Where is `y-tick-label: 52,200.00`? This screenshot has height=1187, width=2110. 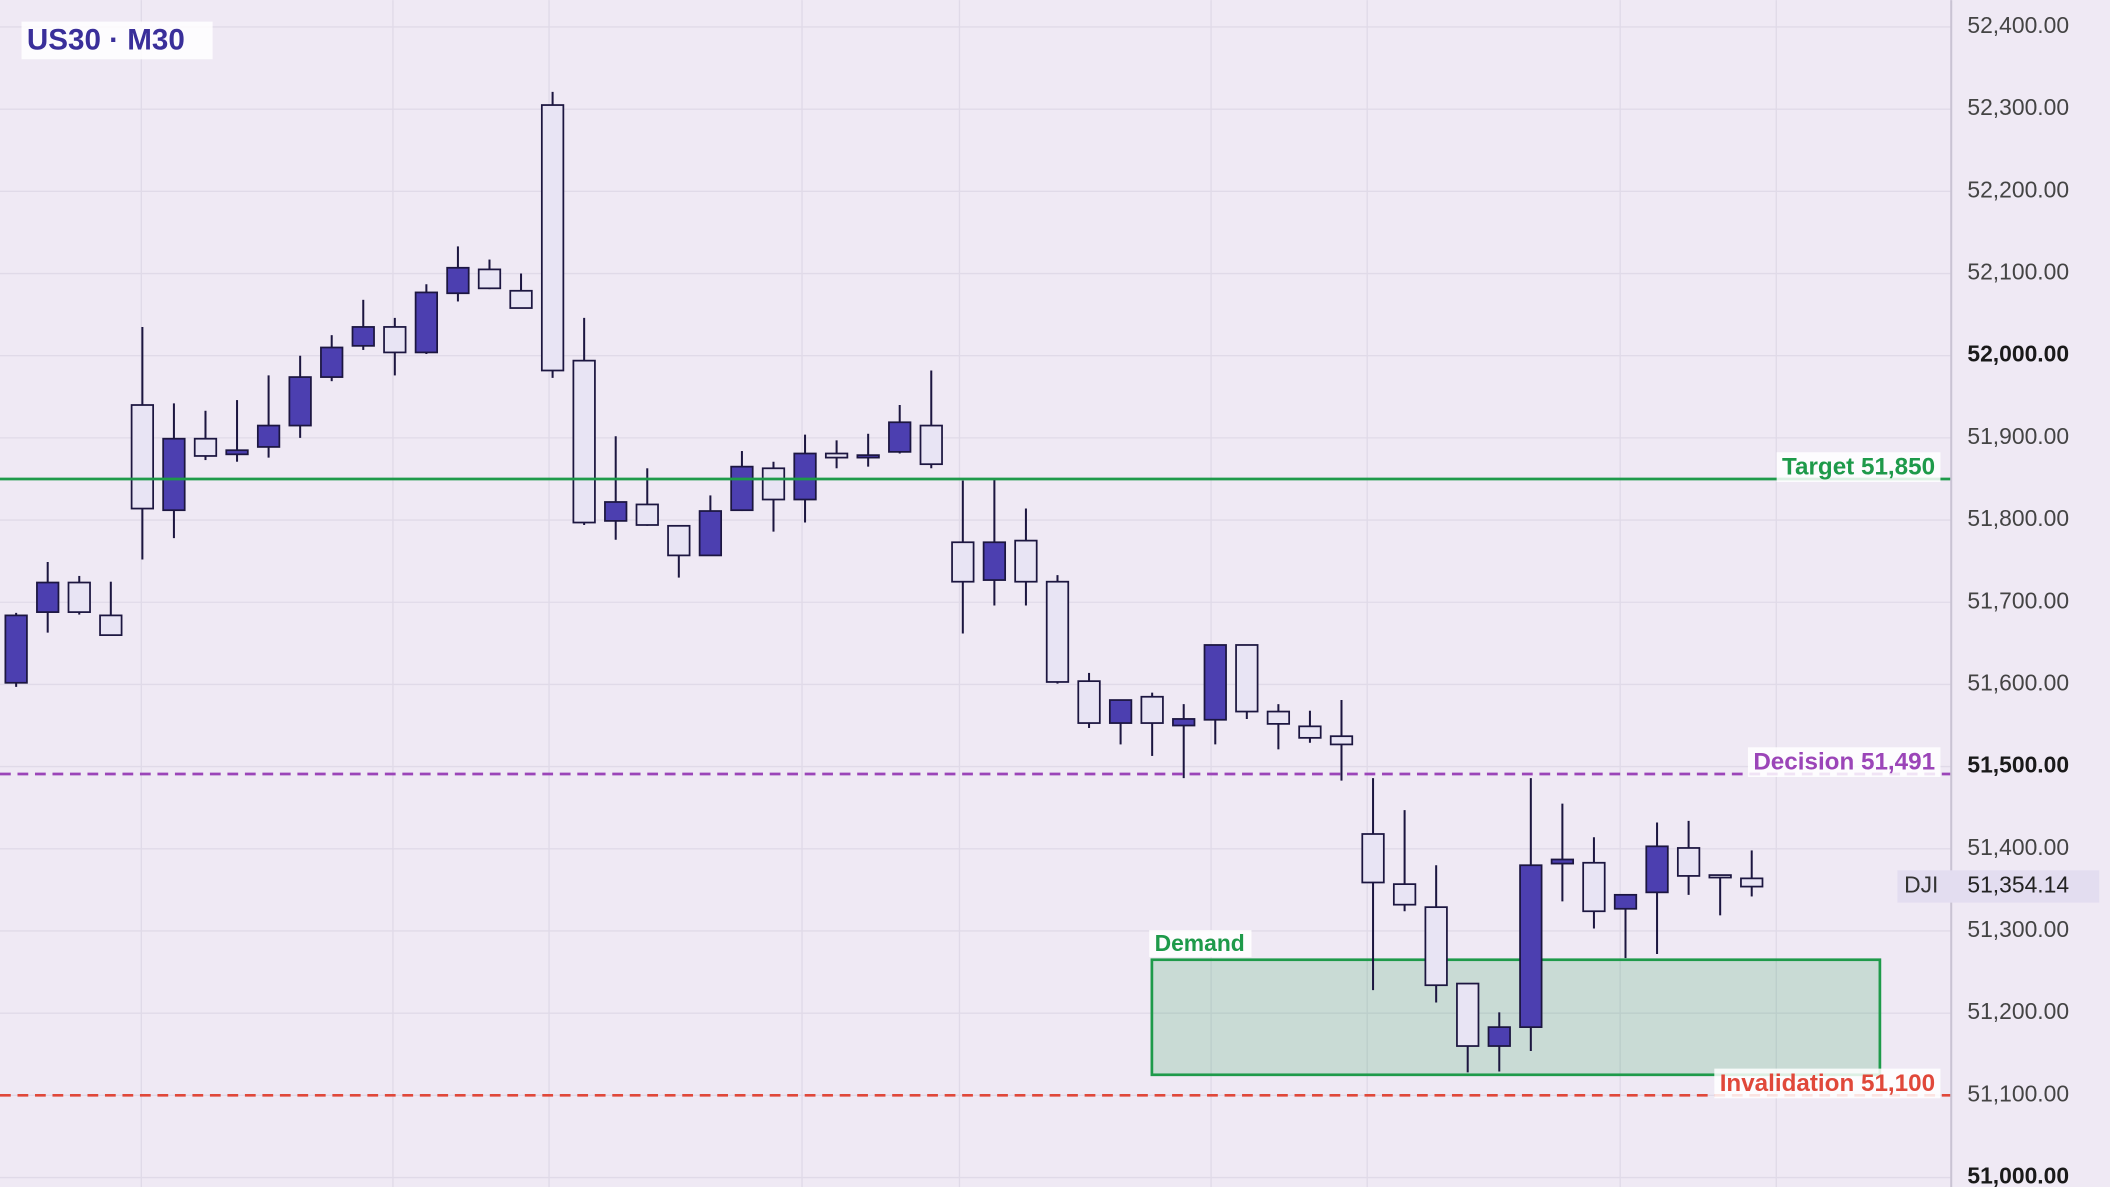
y-tick-label: 52,200.00 is located at coordinates (2018, 189).